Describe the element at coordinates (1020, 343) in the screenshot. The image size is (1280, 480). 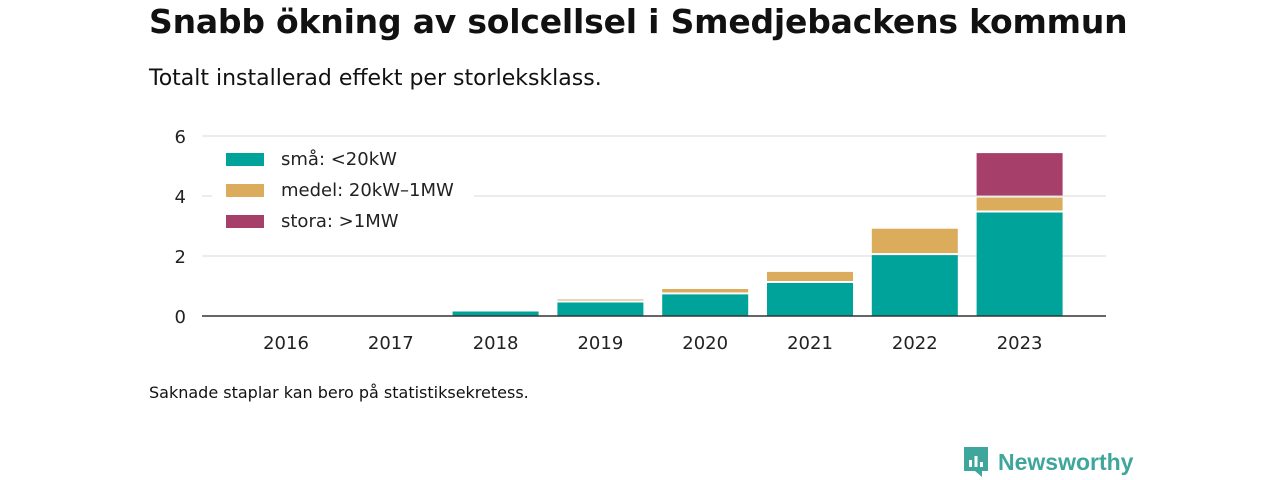
I see `x-tick-label: 2023` at that location.